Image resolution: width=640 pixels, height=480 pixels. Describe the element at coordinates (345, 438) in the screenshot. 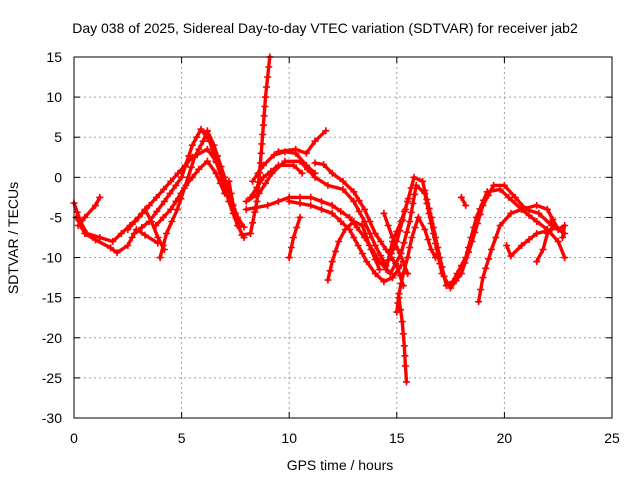

I see `x-tick-labels: 0 5 10 15 20 25` at that location.